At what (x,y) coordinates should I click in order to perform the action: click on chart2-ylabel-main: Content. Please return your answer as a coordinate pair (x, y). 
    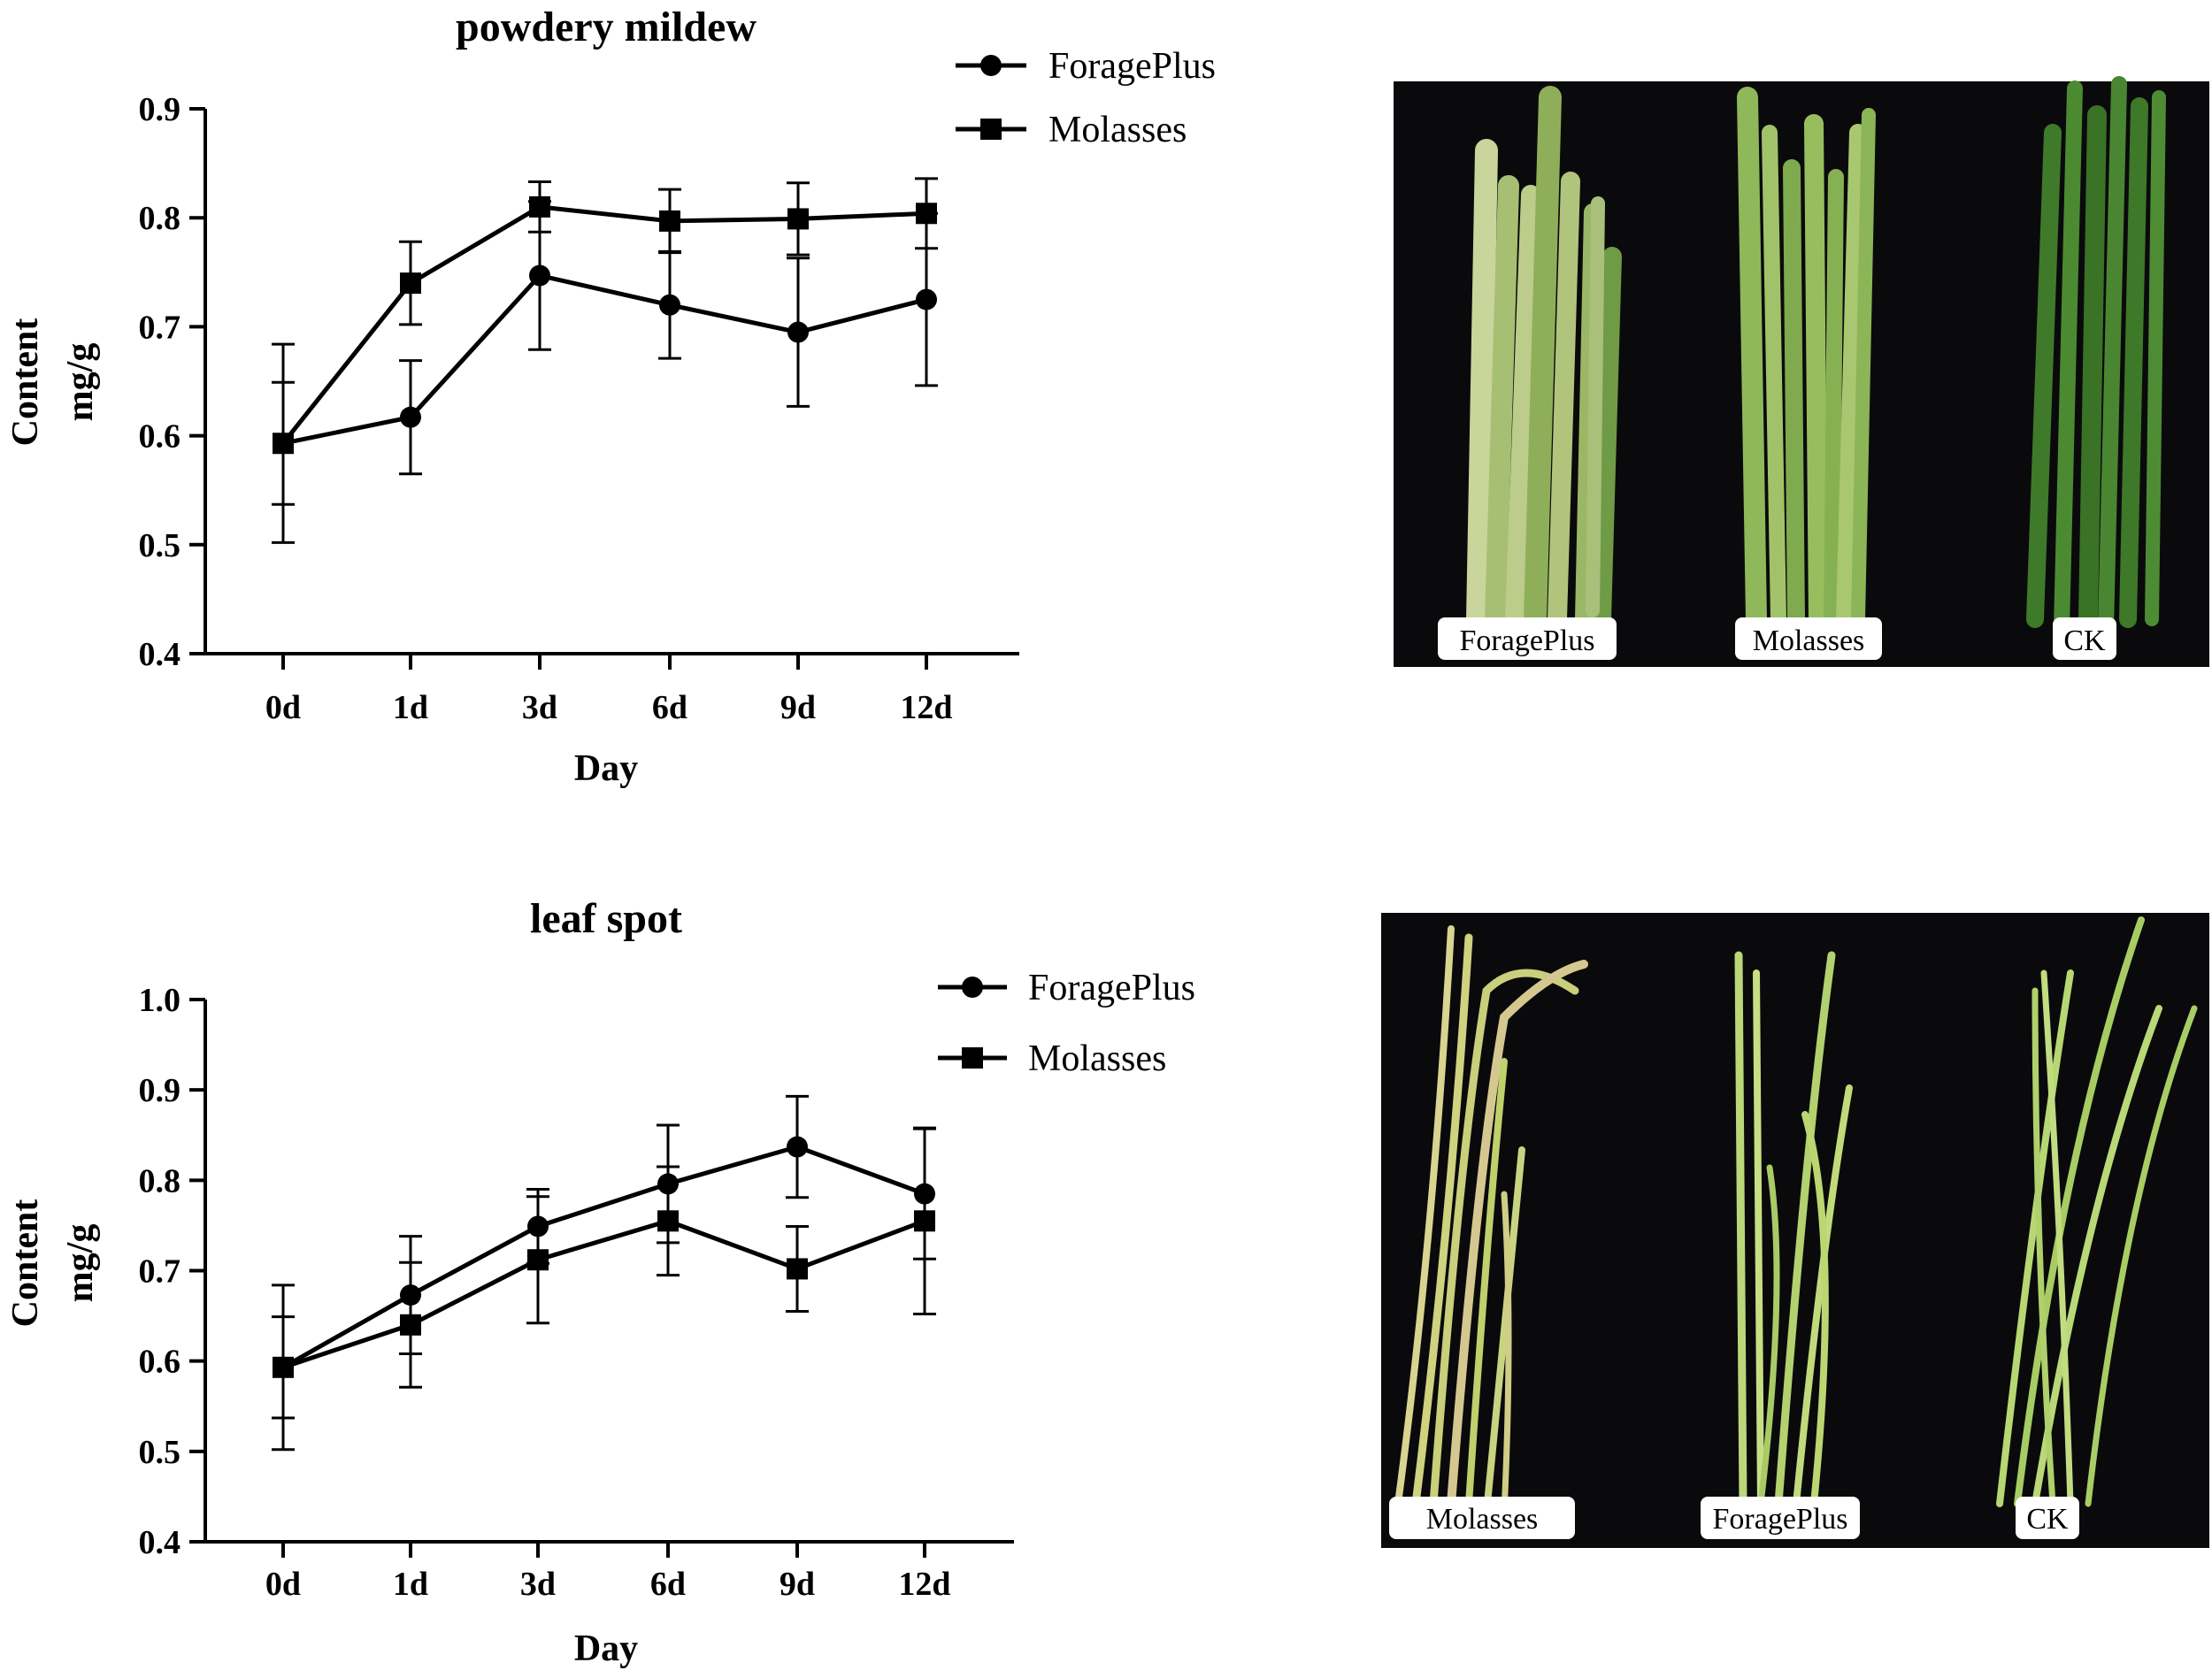
    Looking at the image, I should click on (26, 1263).